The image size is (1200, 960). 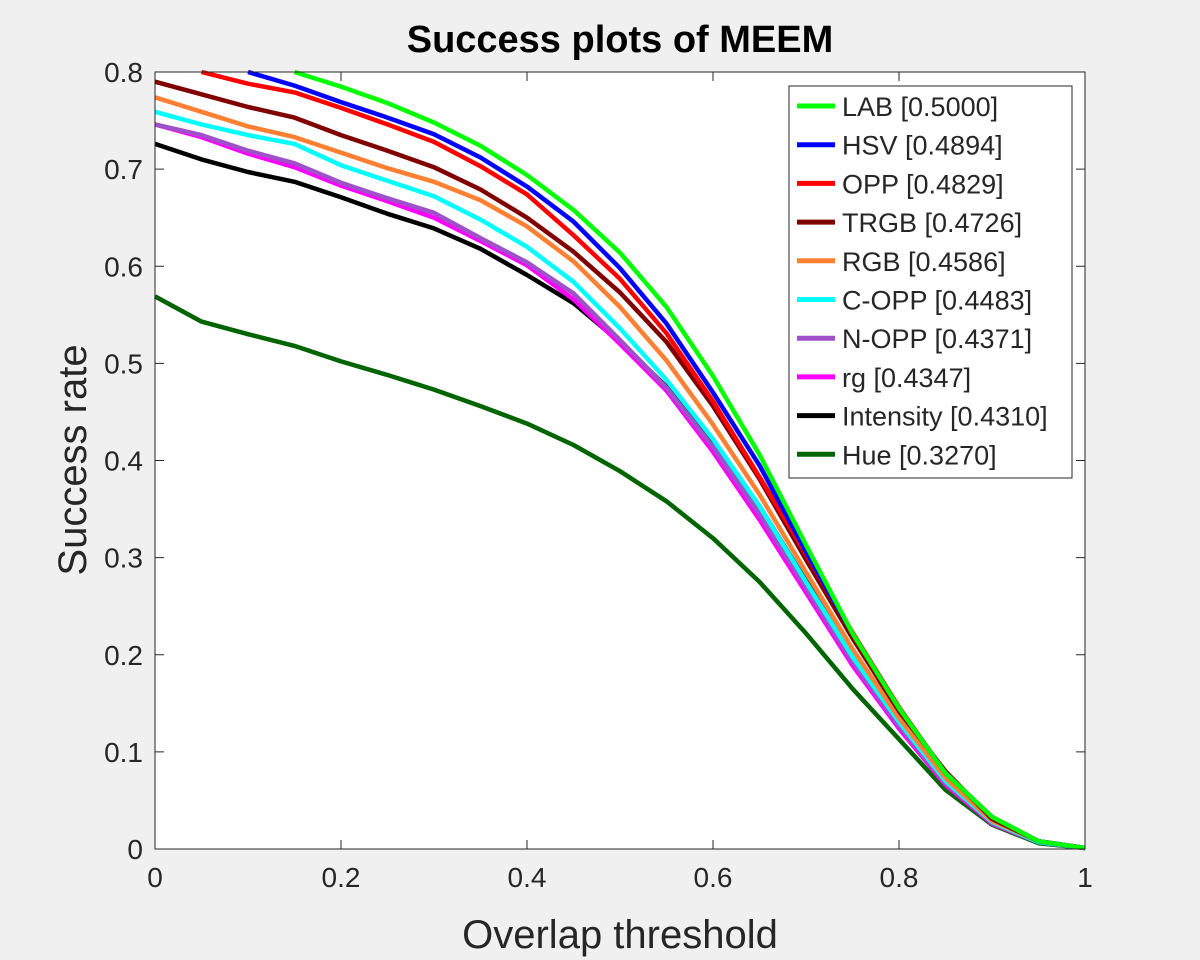 I want to click on y-tick-label: 0.2, so click(x=123, y=655).